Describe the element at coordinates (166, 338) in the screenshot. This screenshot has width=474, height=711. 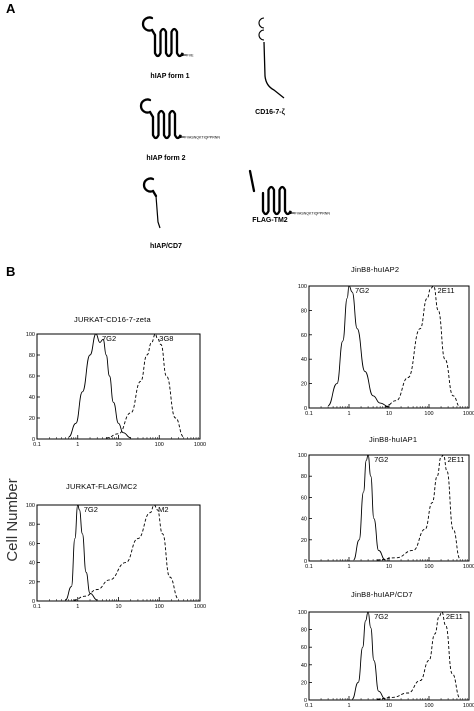
I see `series-label: 3G8` at that location.